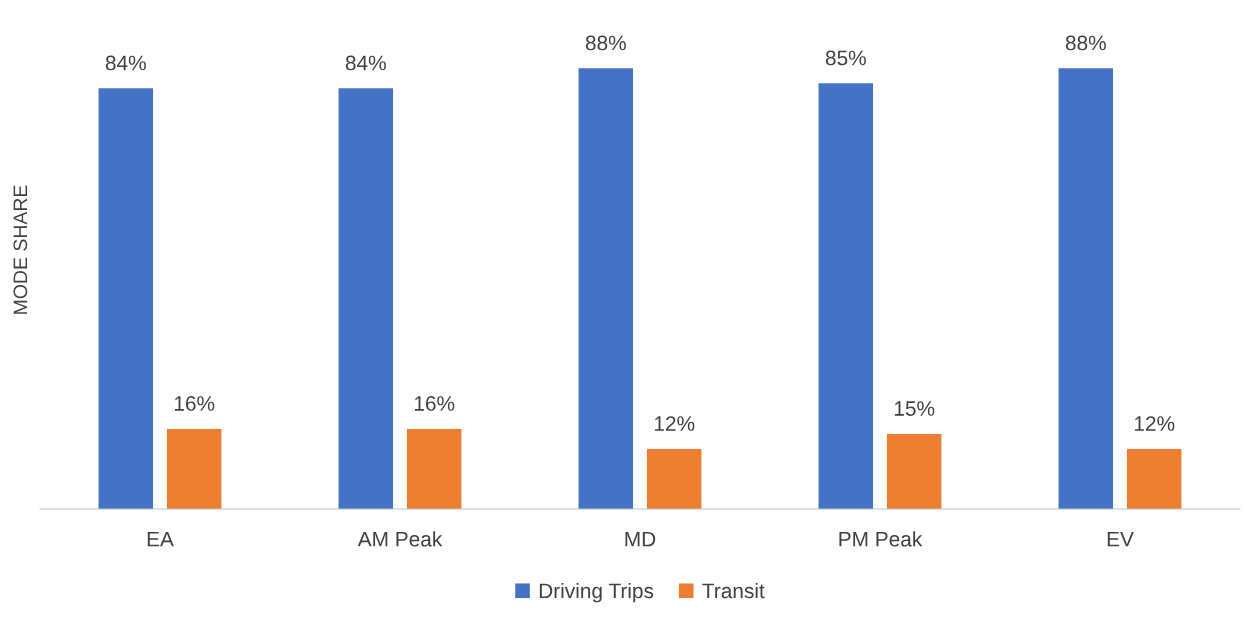  Describe the element at coordinates (160, 539) in the screenshot. I see `x-tick-label: EA` at that location.